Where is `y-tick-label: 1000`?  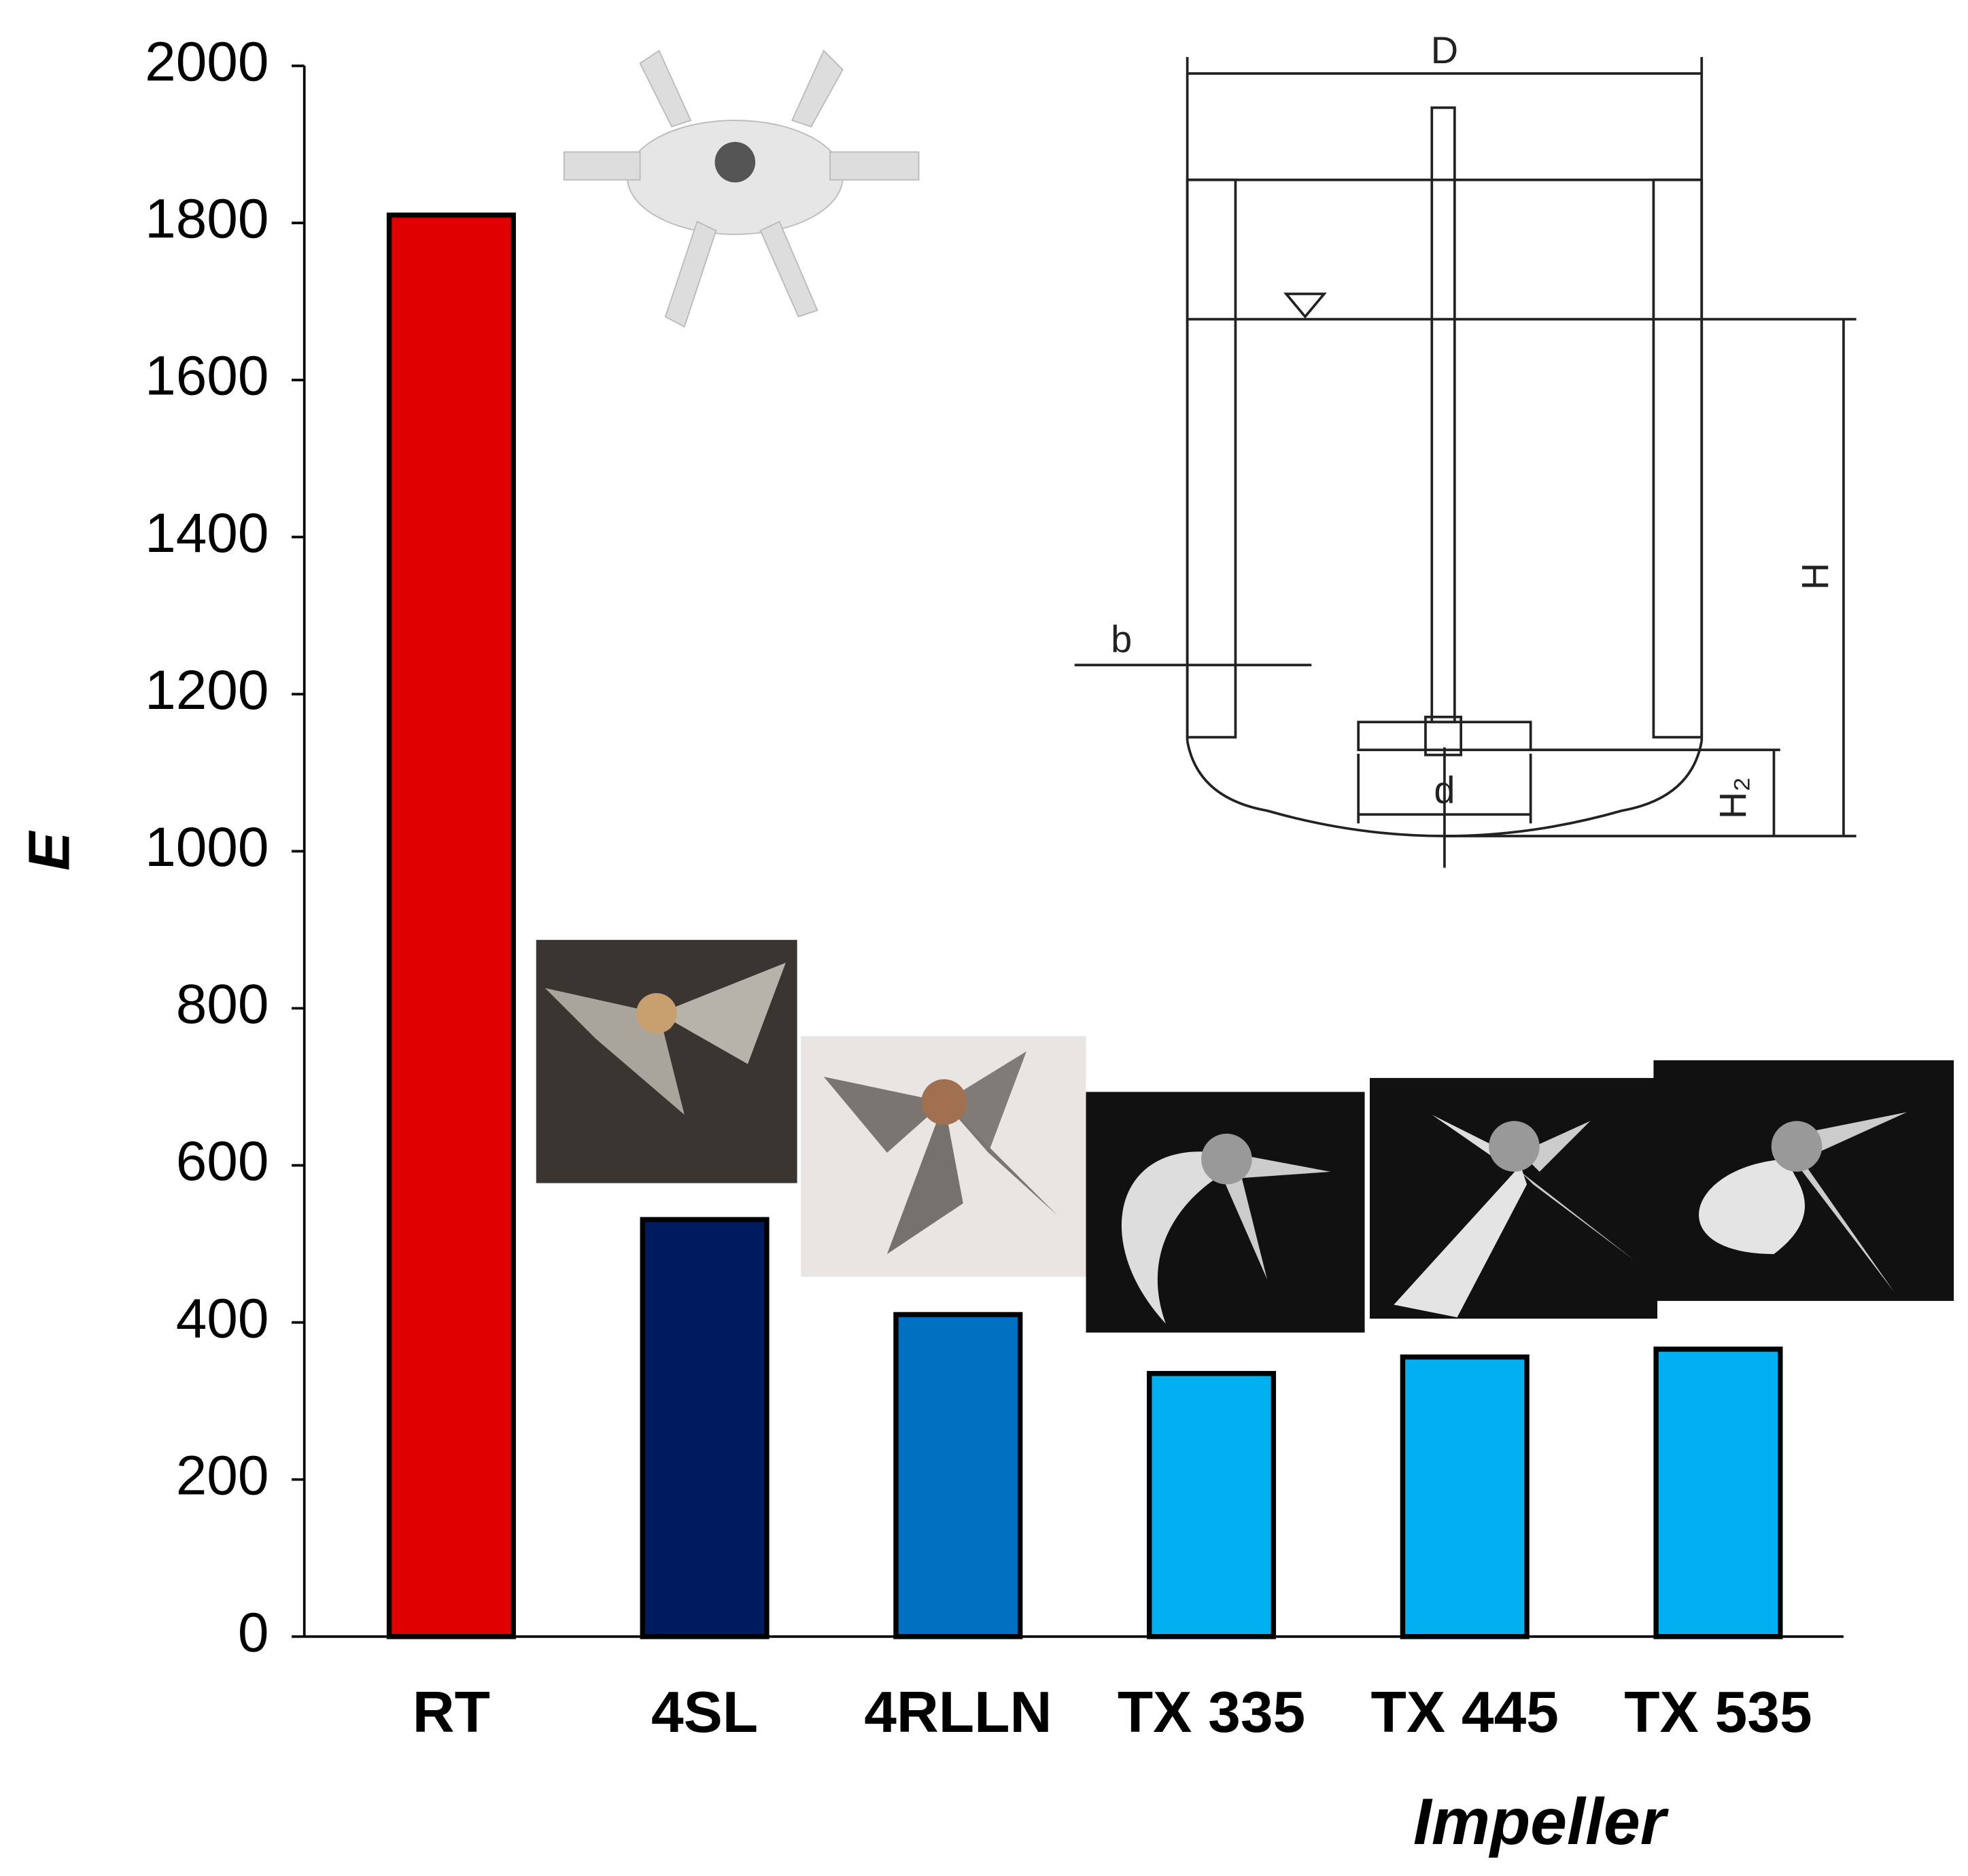
y-tick-label: 1000 is located at coordinates (207, 847).